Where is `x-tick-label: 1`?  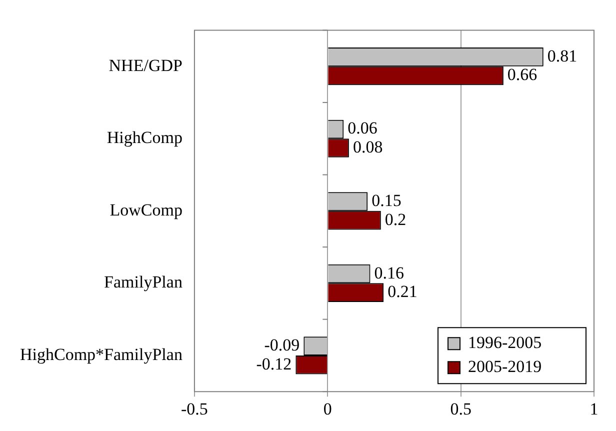 x-tick-label: 1 is located at coordinates (594, 408).